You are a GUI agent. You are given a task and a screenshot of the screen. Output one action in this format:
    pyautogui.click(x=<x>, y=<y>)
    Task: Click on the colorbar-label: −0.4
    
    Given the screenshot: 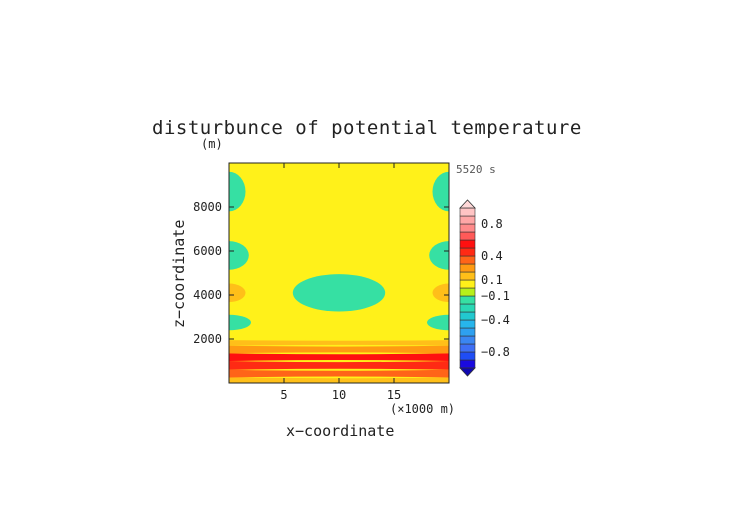 What is the action you would take?
    pyautogui.click(x=495, y=320)
    